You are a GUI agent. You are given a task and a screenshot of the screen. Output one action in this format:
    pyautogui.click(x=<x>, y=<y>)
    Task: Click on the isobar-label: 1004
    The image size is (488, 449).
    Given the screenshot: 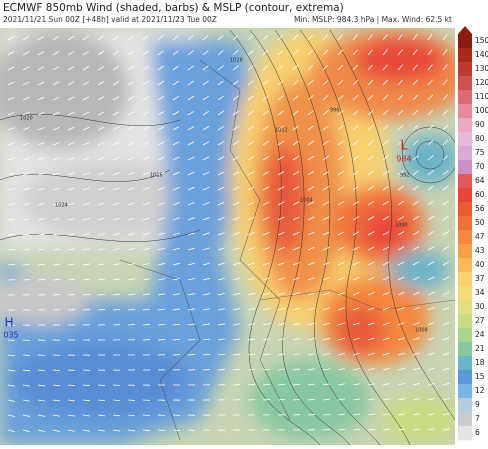 What is the action you would take?
    pyautogui.click(x=306, y=201)
    